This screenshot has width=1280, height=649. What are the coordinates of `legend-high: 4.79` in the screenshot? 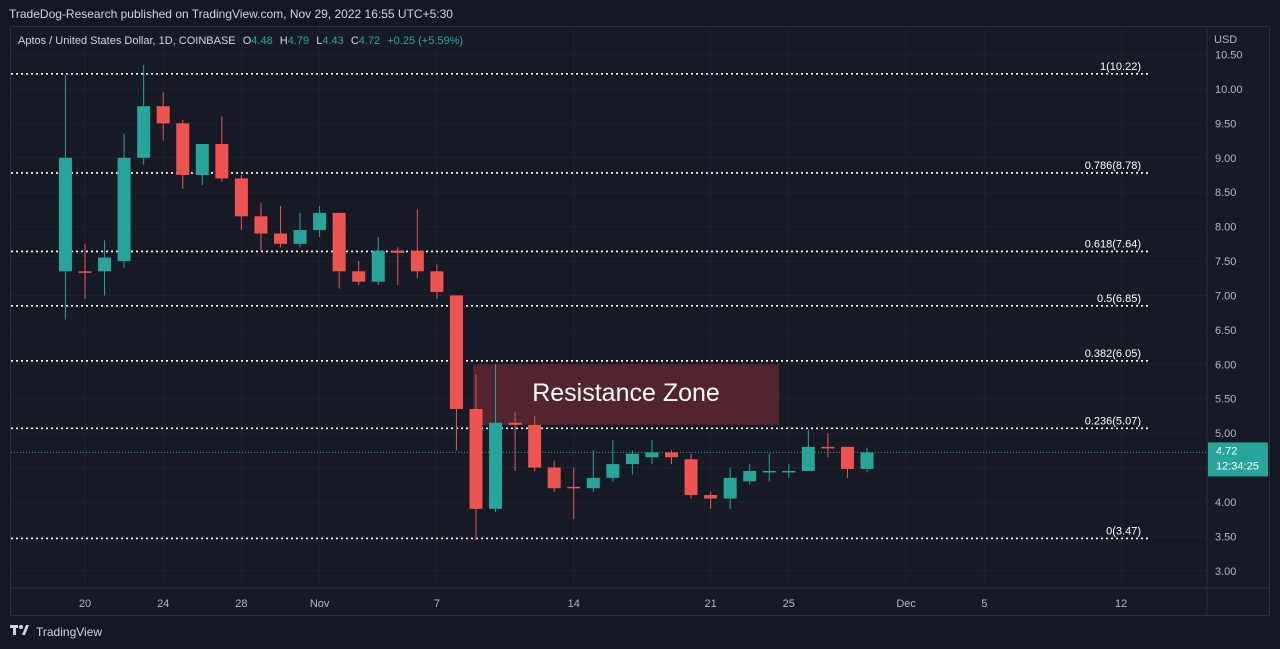 It's located at (298, 41).